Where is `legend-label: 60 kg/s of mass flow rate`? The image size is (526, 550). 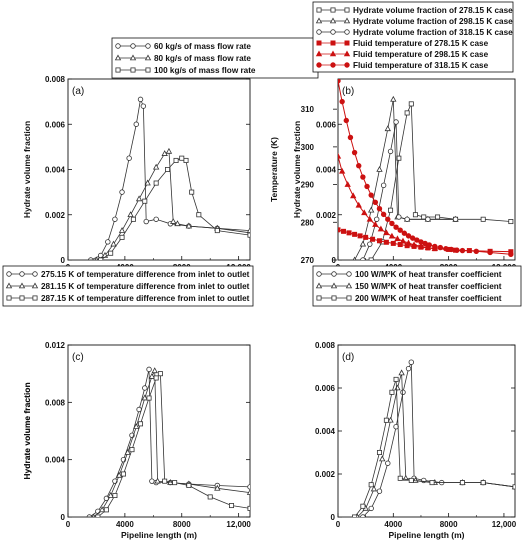 legend-label: 60 kg/s of mass flow rate is located at coordinates (202, 46).